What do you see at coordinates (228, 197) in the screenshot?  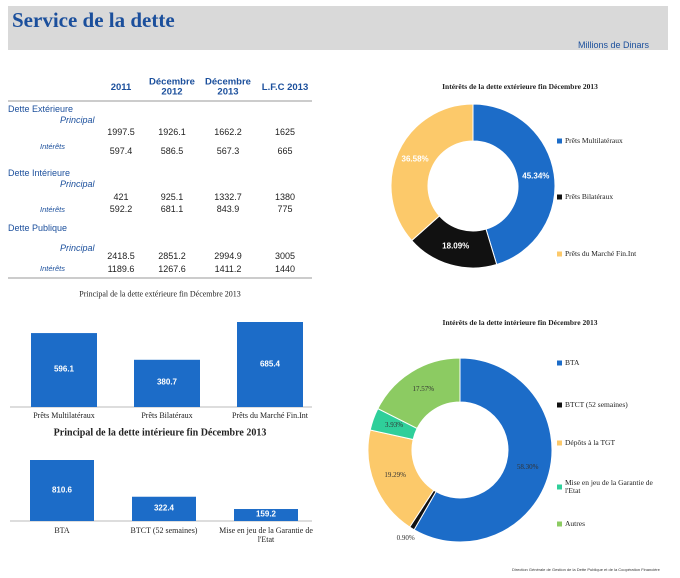 I see `cell: 1332.7` at bounding box center [228, 197].